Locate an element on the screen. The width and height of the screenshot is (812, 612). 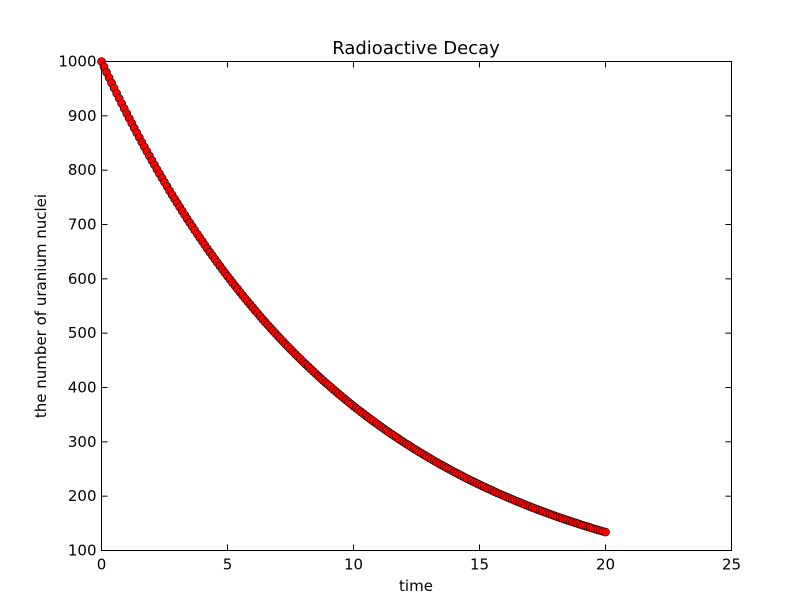
y-tick-label: 700 is located at coordinates (82, 225).